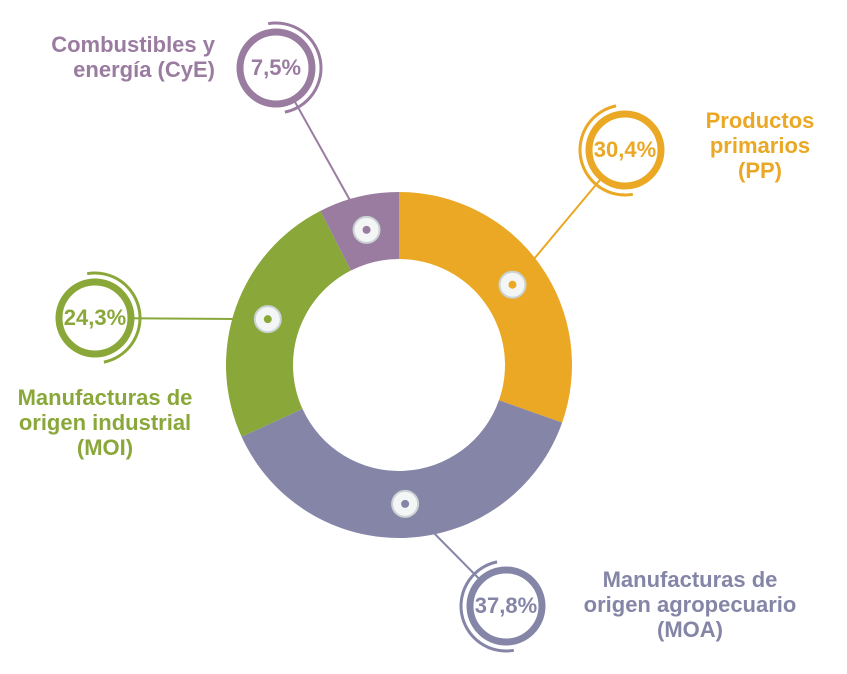  I want to click on value-label: 24,3%, so click(95, 317).